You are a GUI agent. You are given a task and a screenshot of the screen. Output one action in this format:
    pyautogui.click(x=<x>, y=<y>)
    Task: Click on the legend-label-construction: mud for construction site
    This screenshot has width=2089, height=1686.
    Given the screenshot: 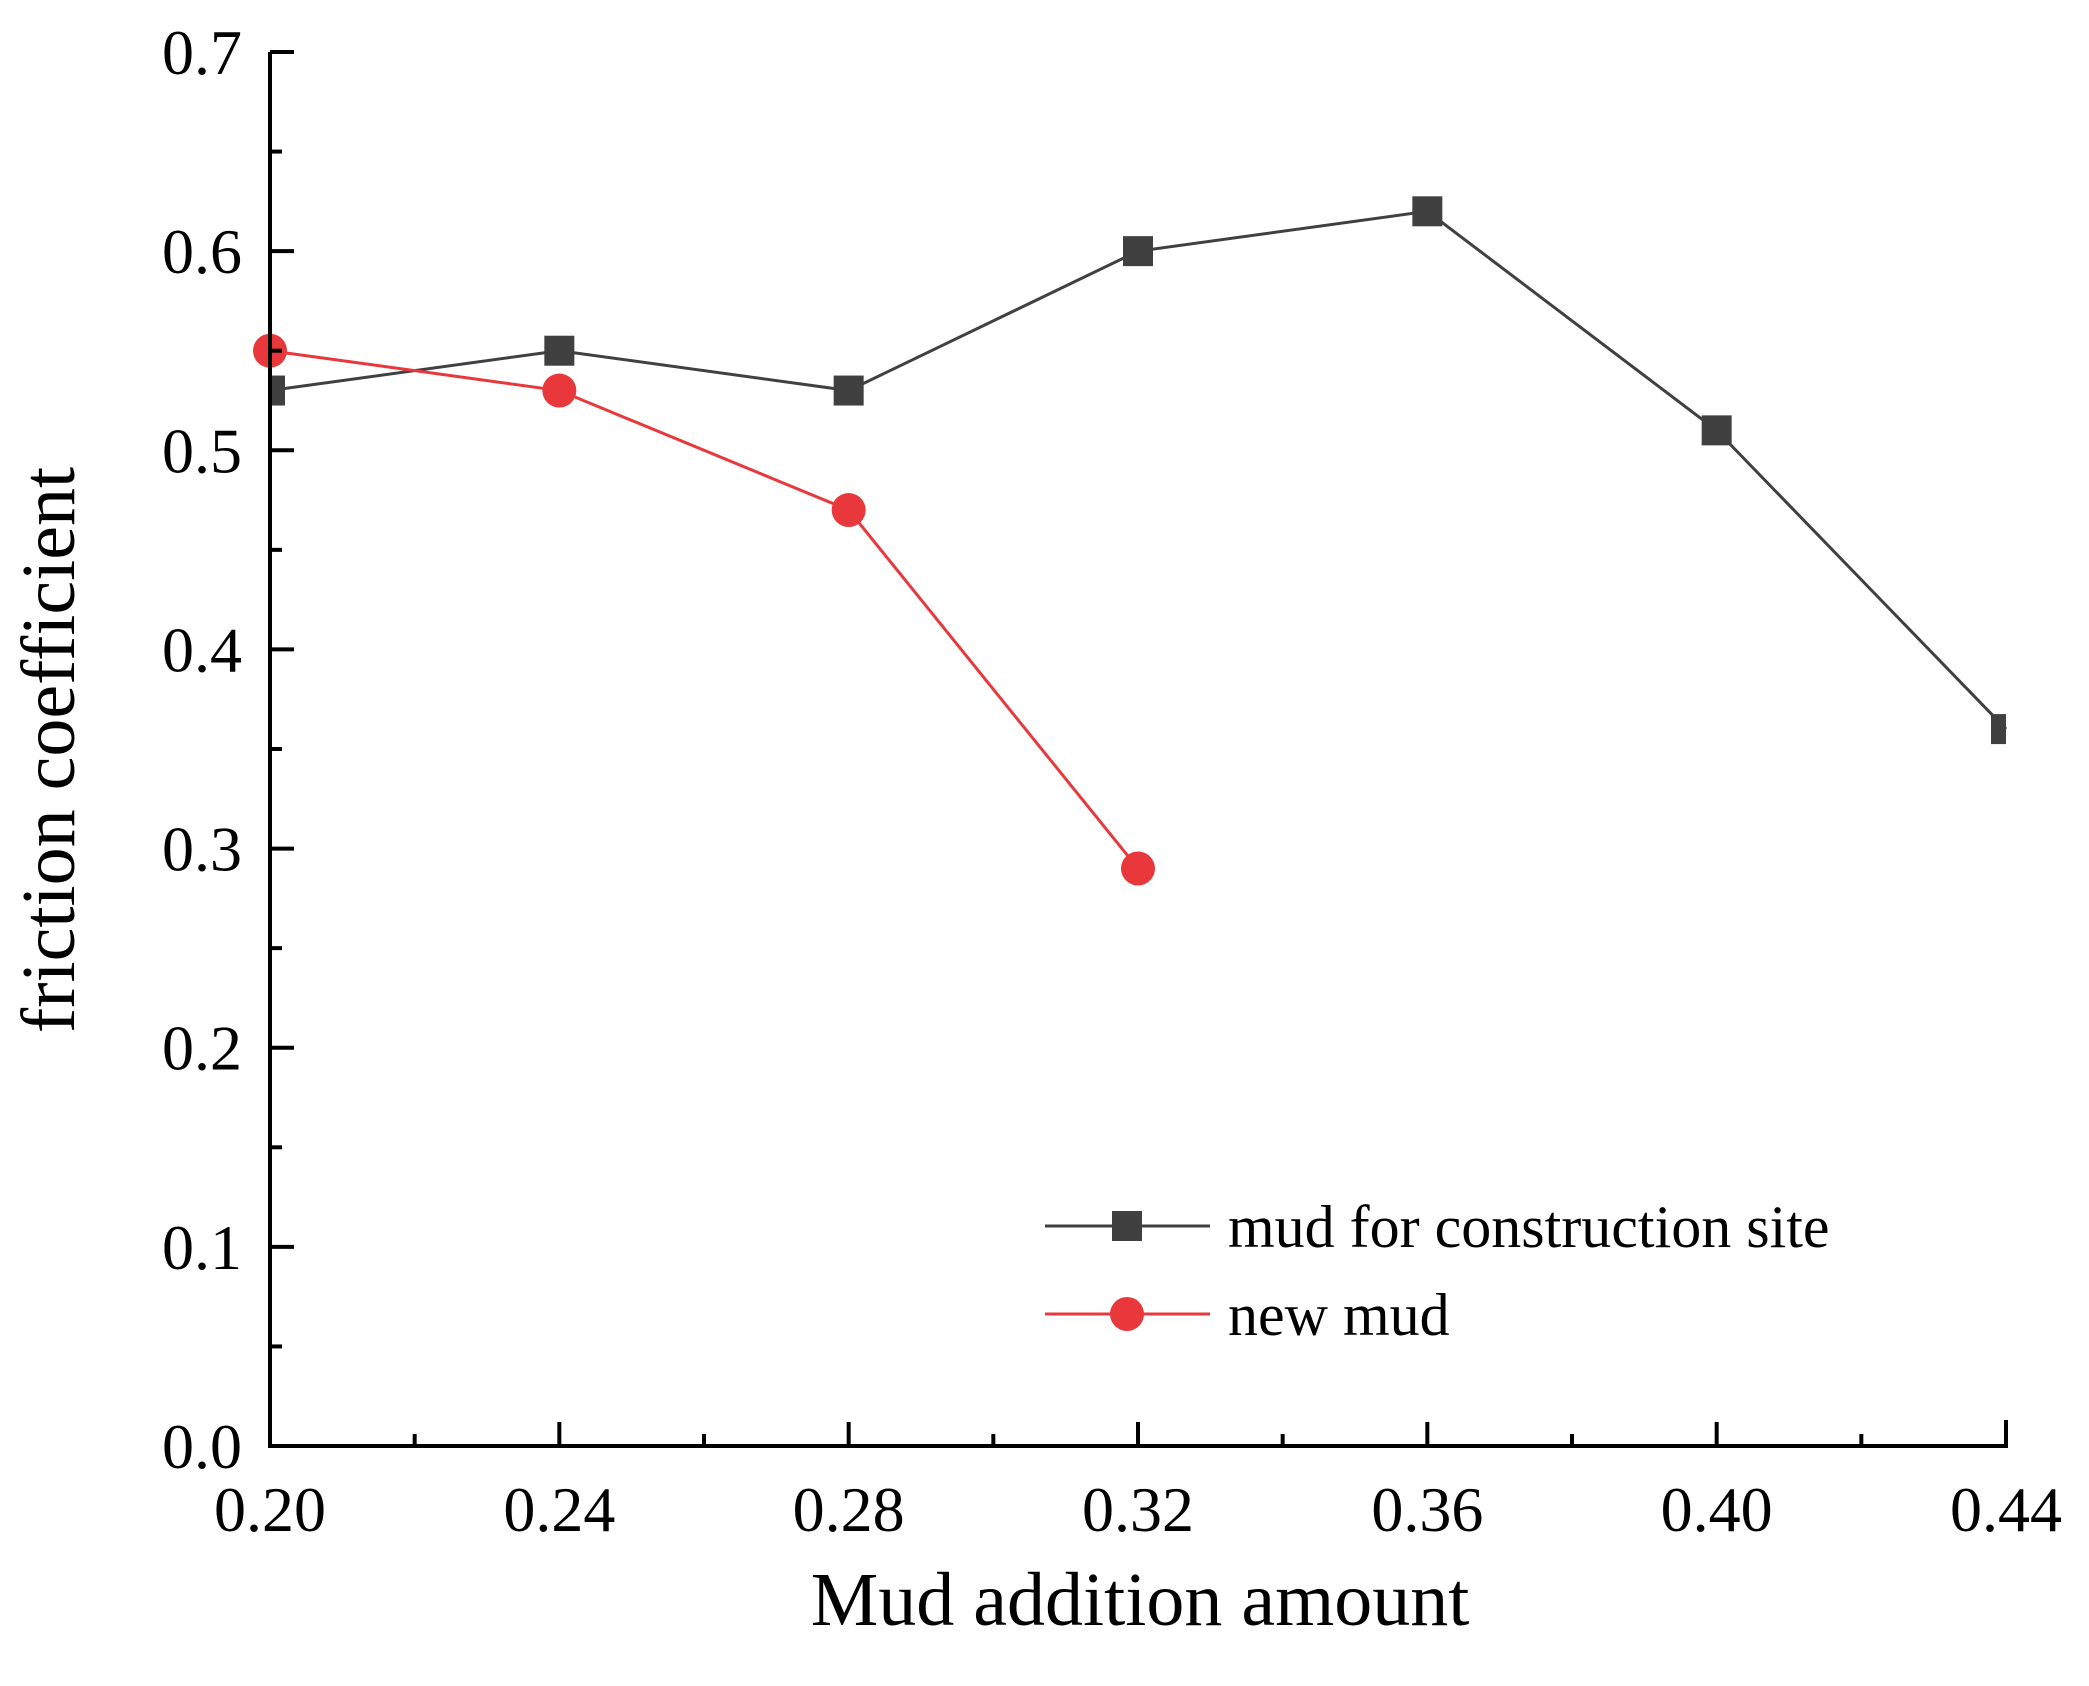 What is the action you would take?
    pyautogui.click(x=1529, y=1227)
    